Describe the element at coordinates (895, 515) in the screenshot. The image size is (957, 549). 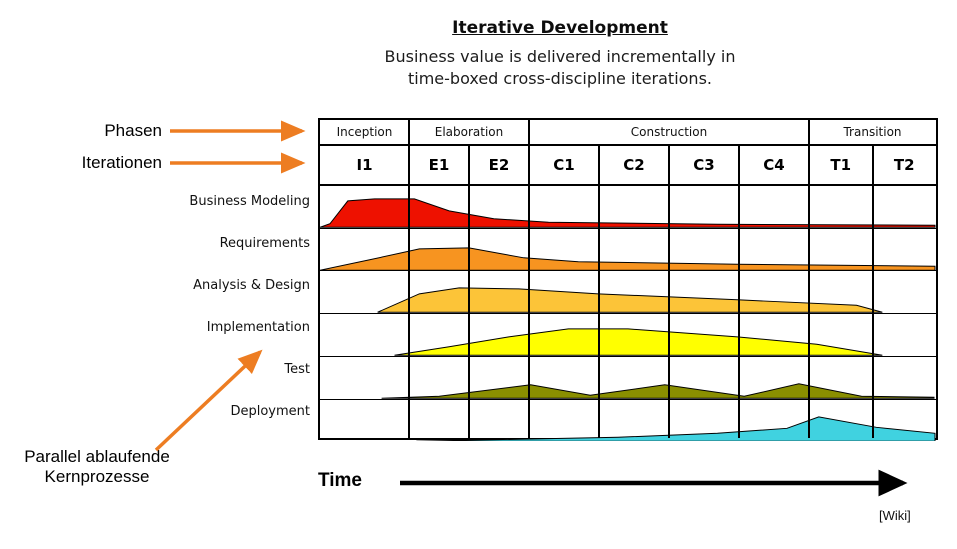
I see `source-credit: [Wiki]` at that location.